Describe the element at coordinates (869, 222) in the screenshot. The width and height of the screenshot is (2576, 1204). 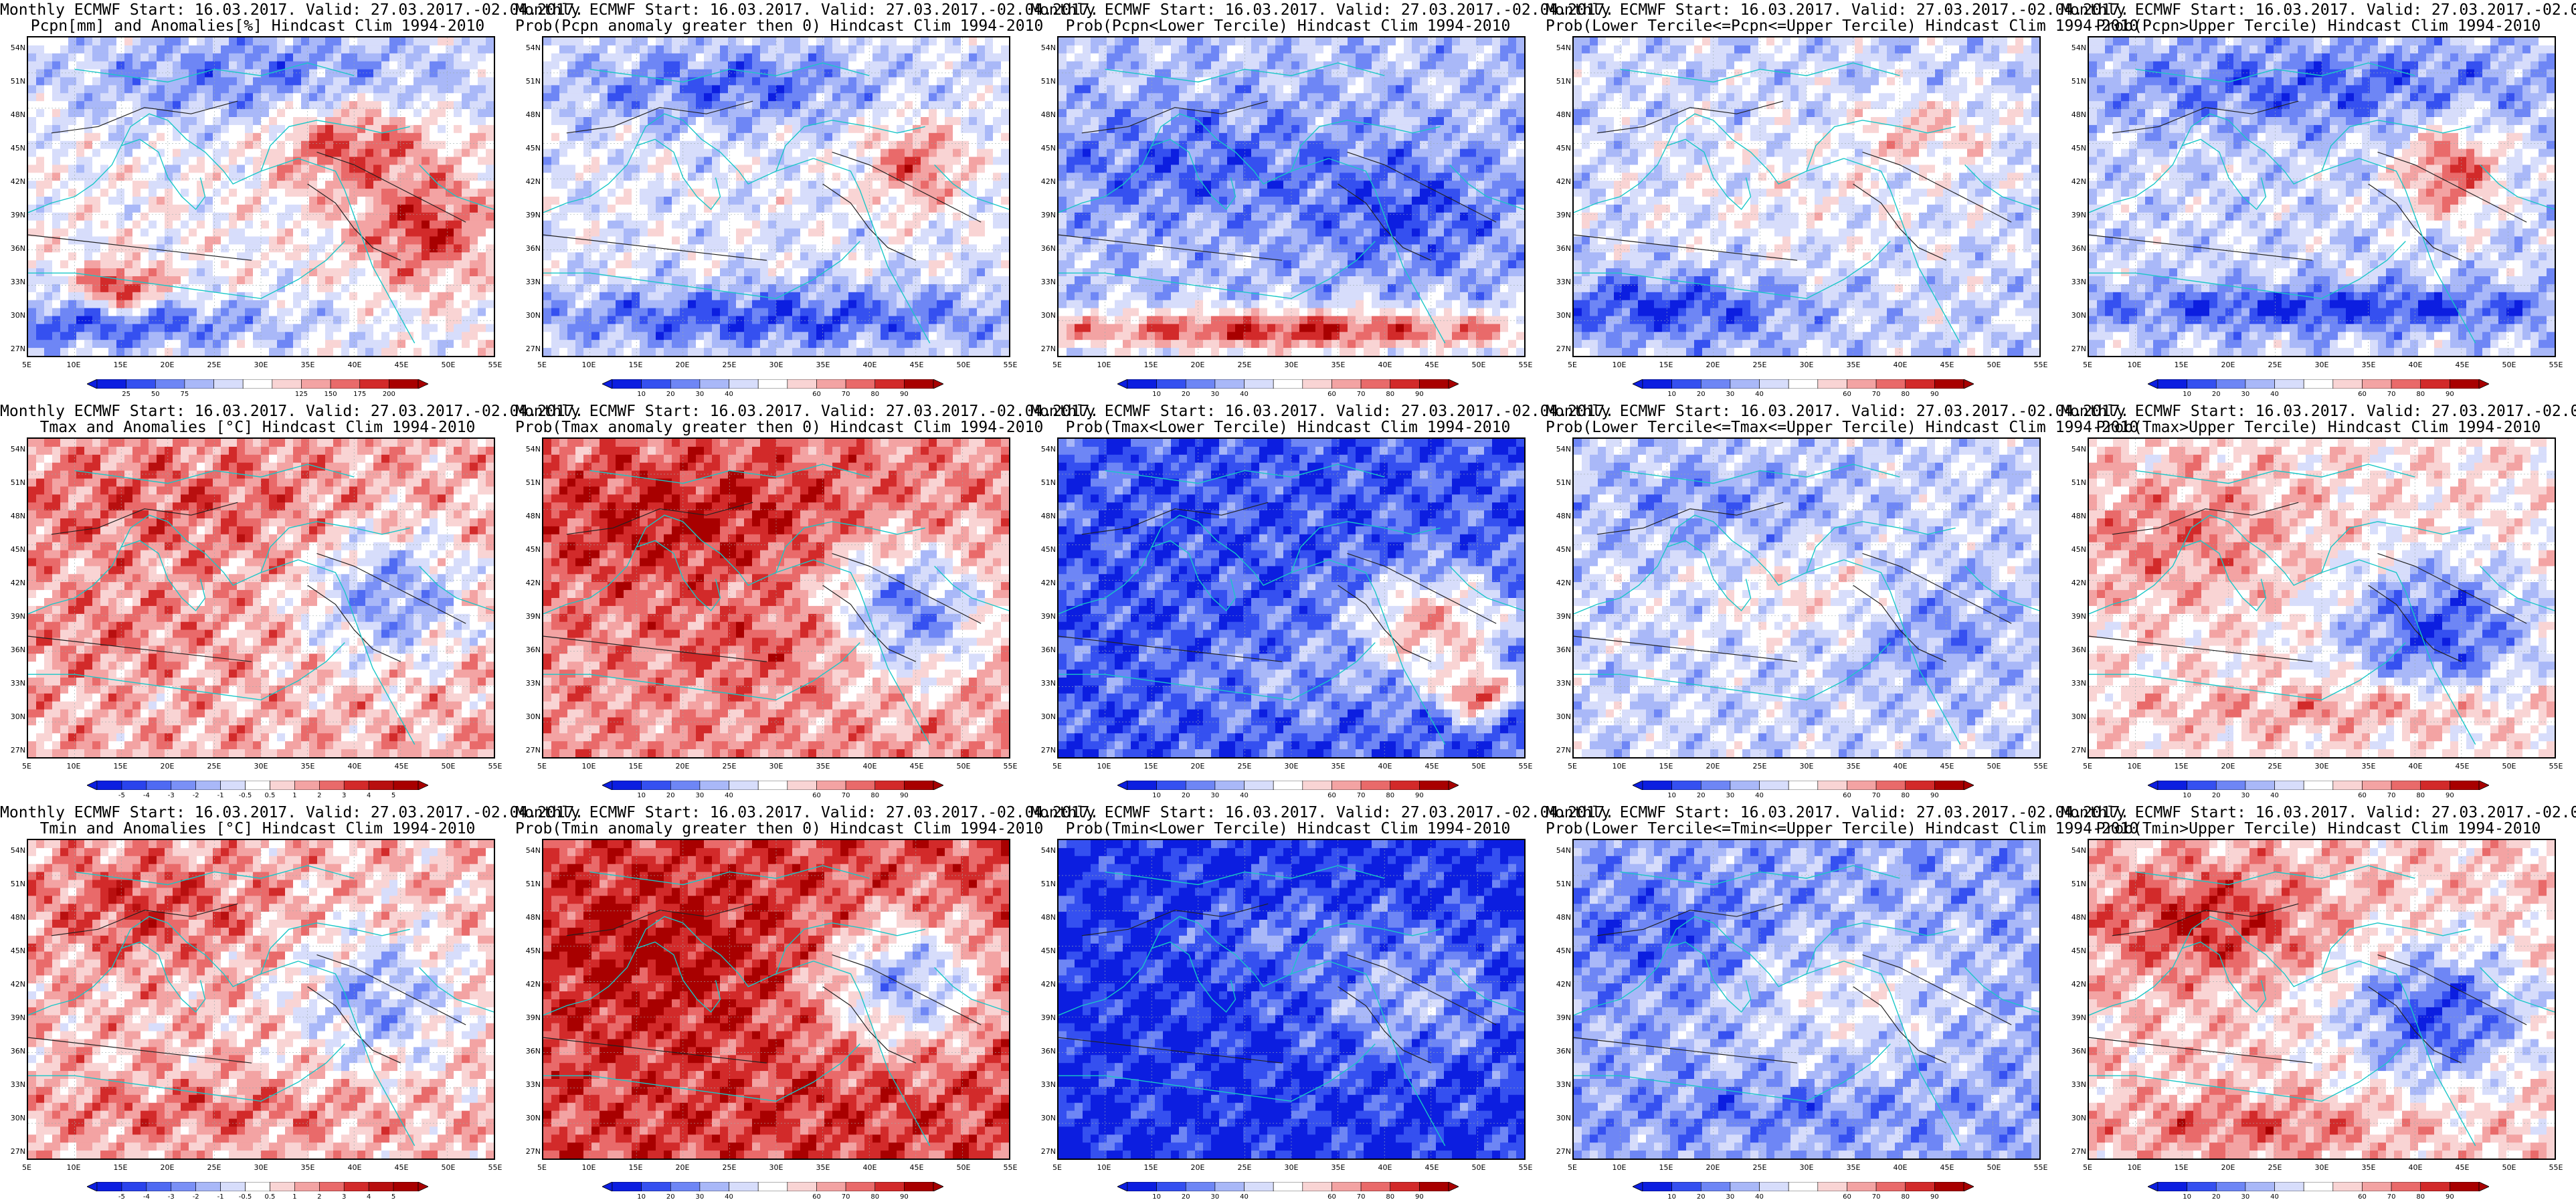
I see `isoline` at that location.